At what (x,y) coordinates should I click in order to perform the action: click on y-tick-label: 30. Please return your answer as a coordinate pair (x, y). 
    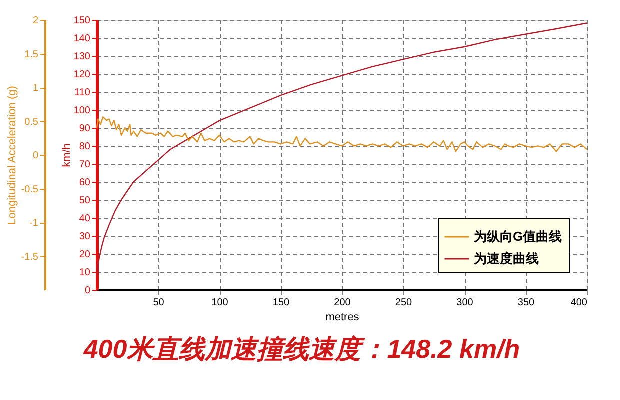
    Looking at the image, I should click on (85, 237).